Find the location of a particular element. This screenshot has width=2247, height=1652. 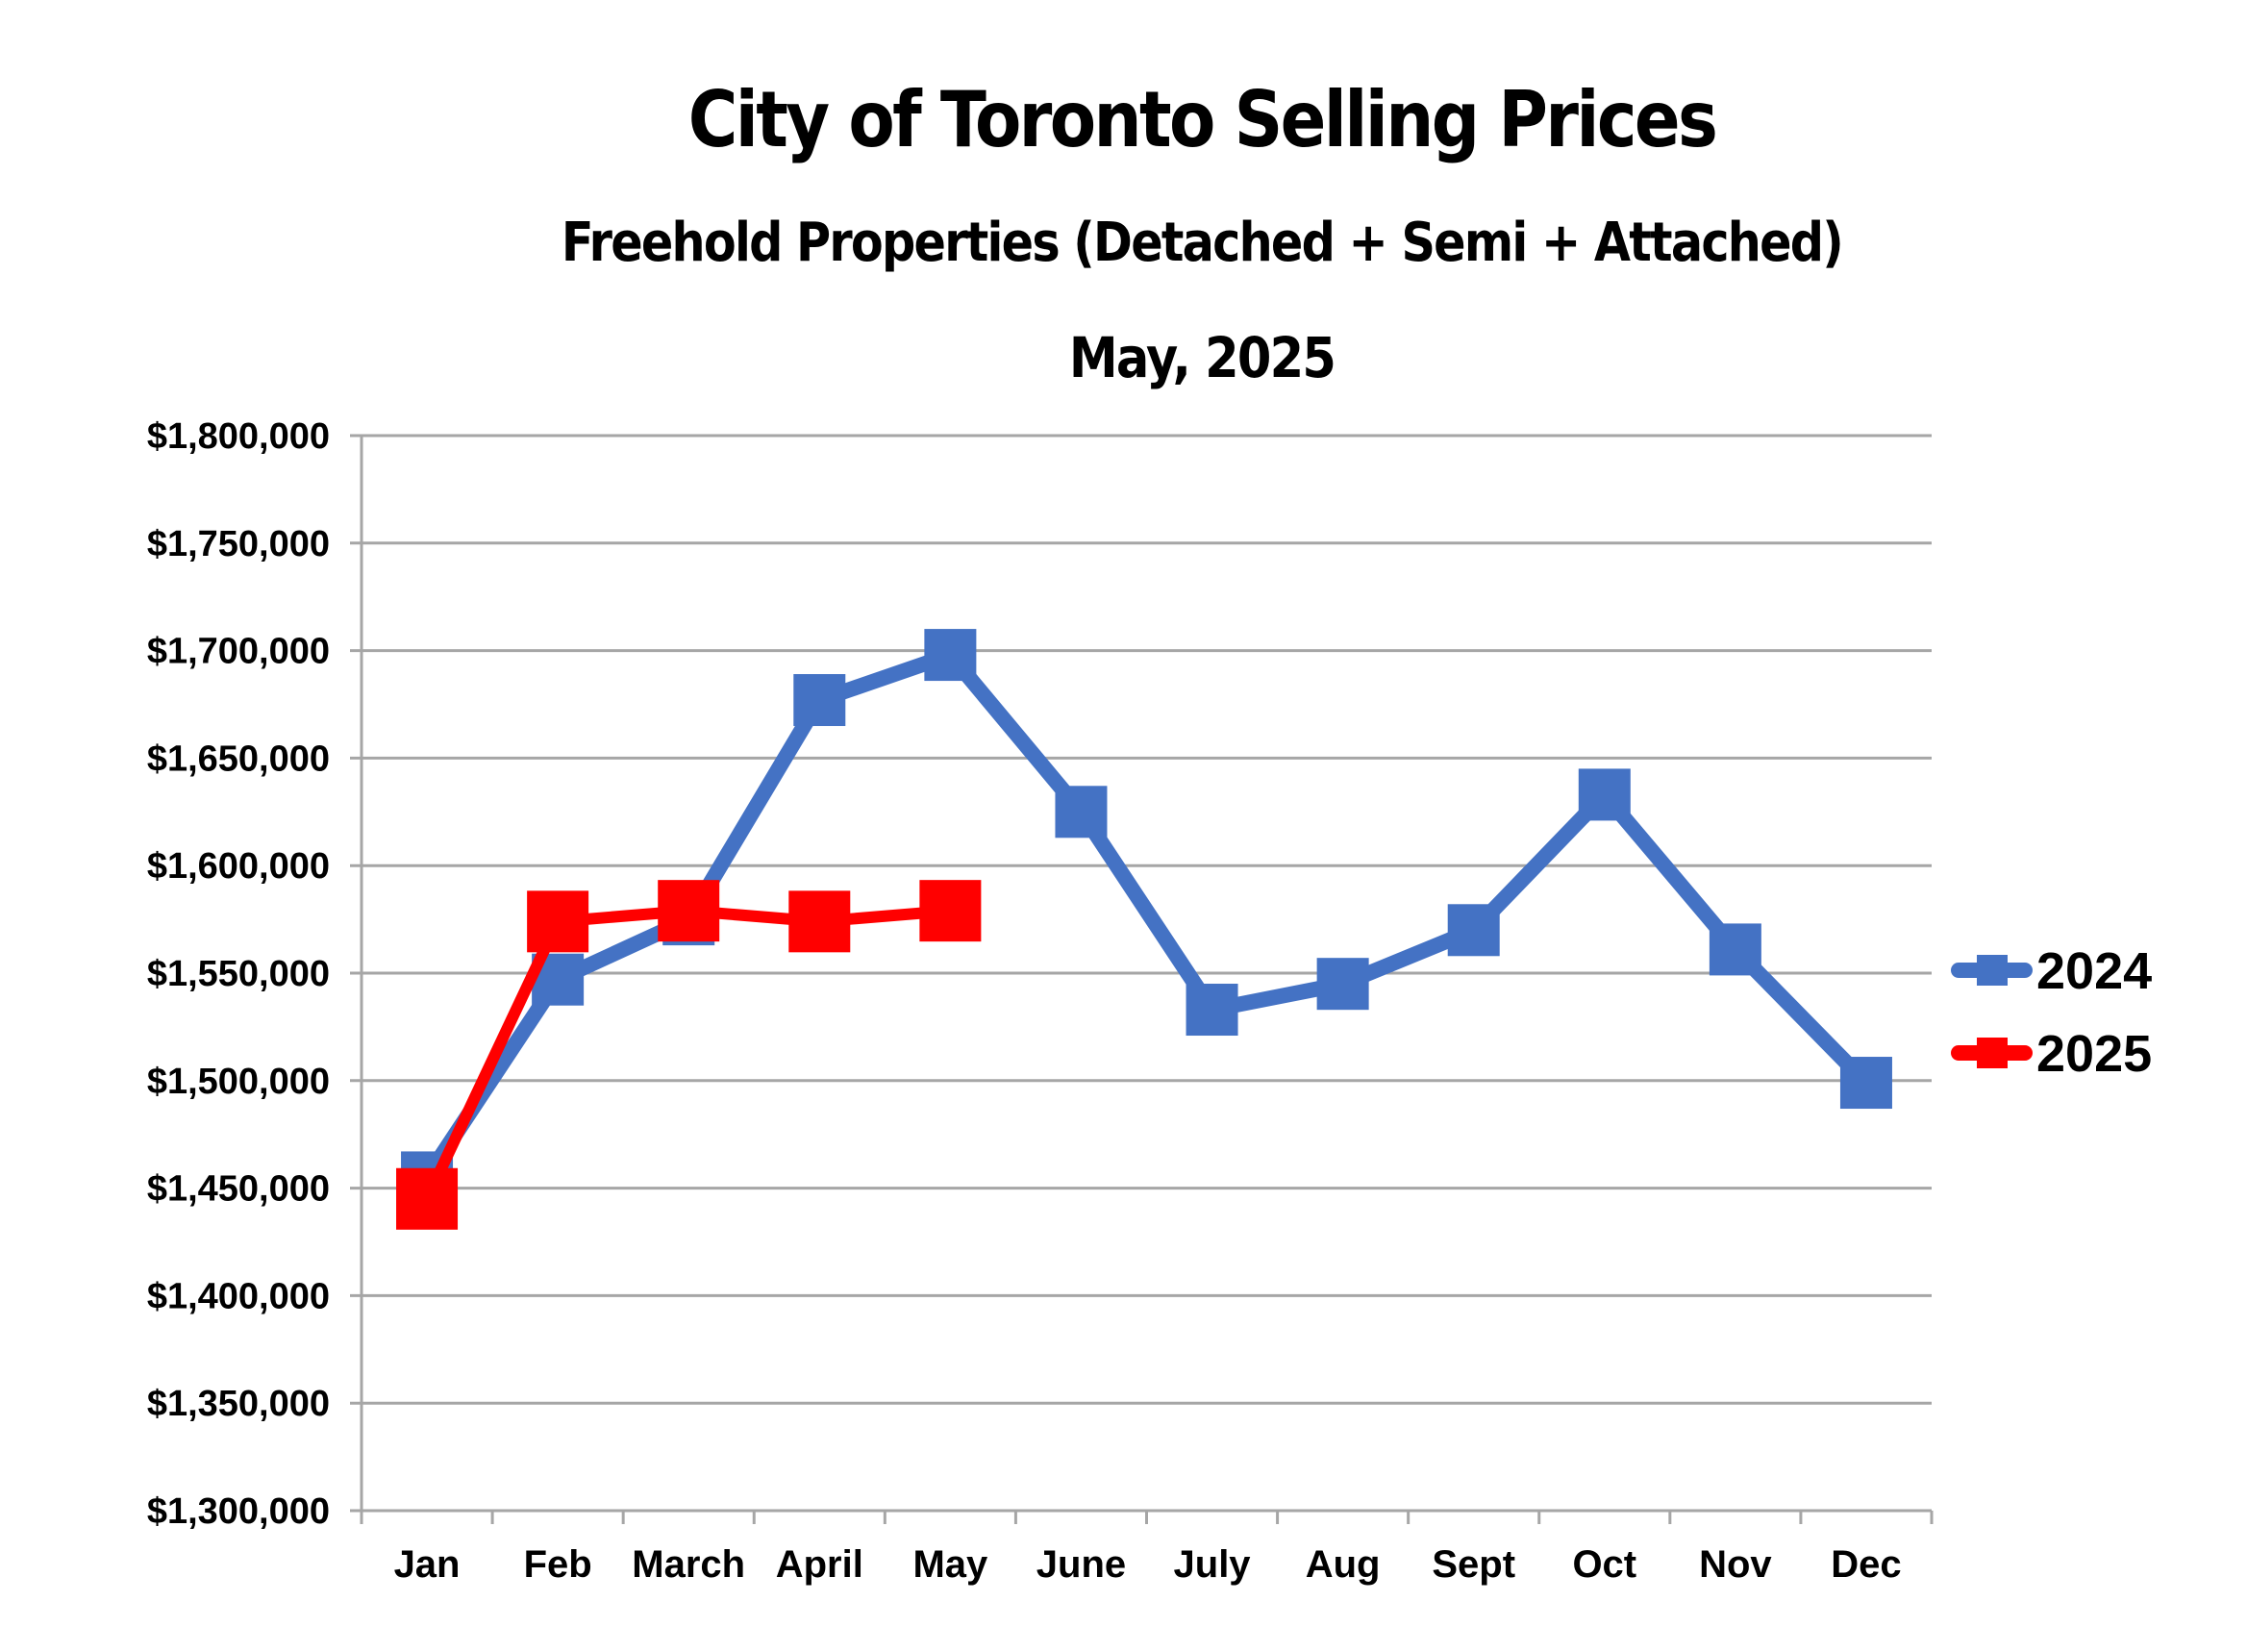

x-tick-label: Dec is located at coordinates (1866, 1565).